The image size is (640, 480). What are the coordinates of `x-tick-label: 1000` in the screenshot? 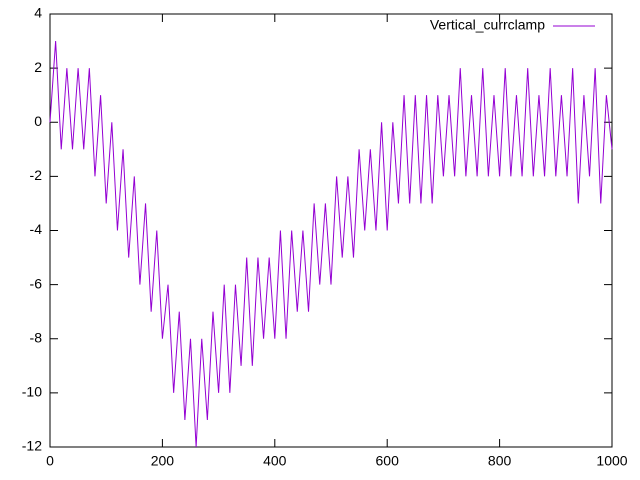 It's located at (611, 461).